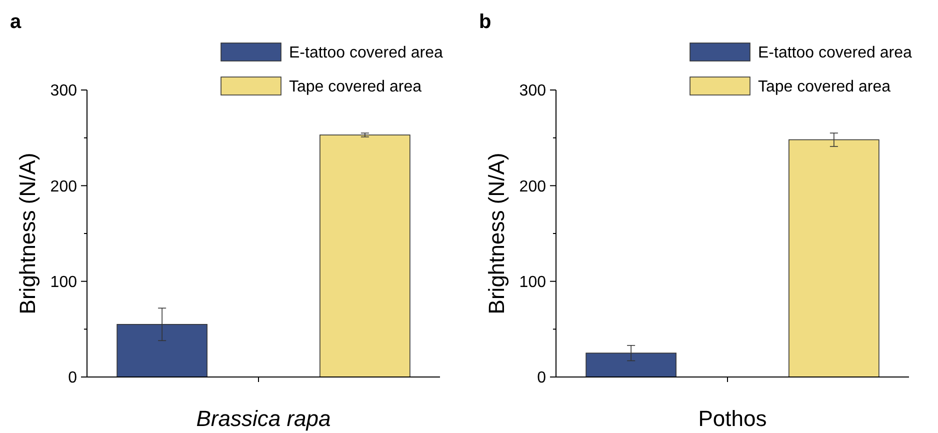 This screenshot has width=938, height=433. What do you see at coordinates (485, 22) in the screenshot?
I see `chart-title: b` at bounding box center [485, 22].